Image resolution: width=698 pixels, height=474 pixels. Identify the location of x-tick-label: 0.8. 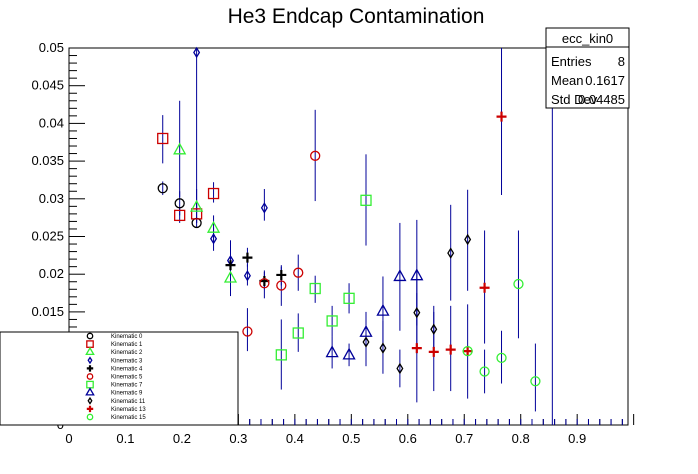
(521, 438).